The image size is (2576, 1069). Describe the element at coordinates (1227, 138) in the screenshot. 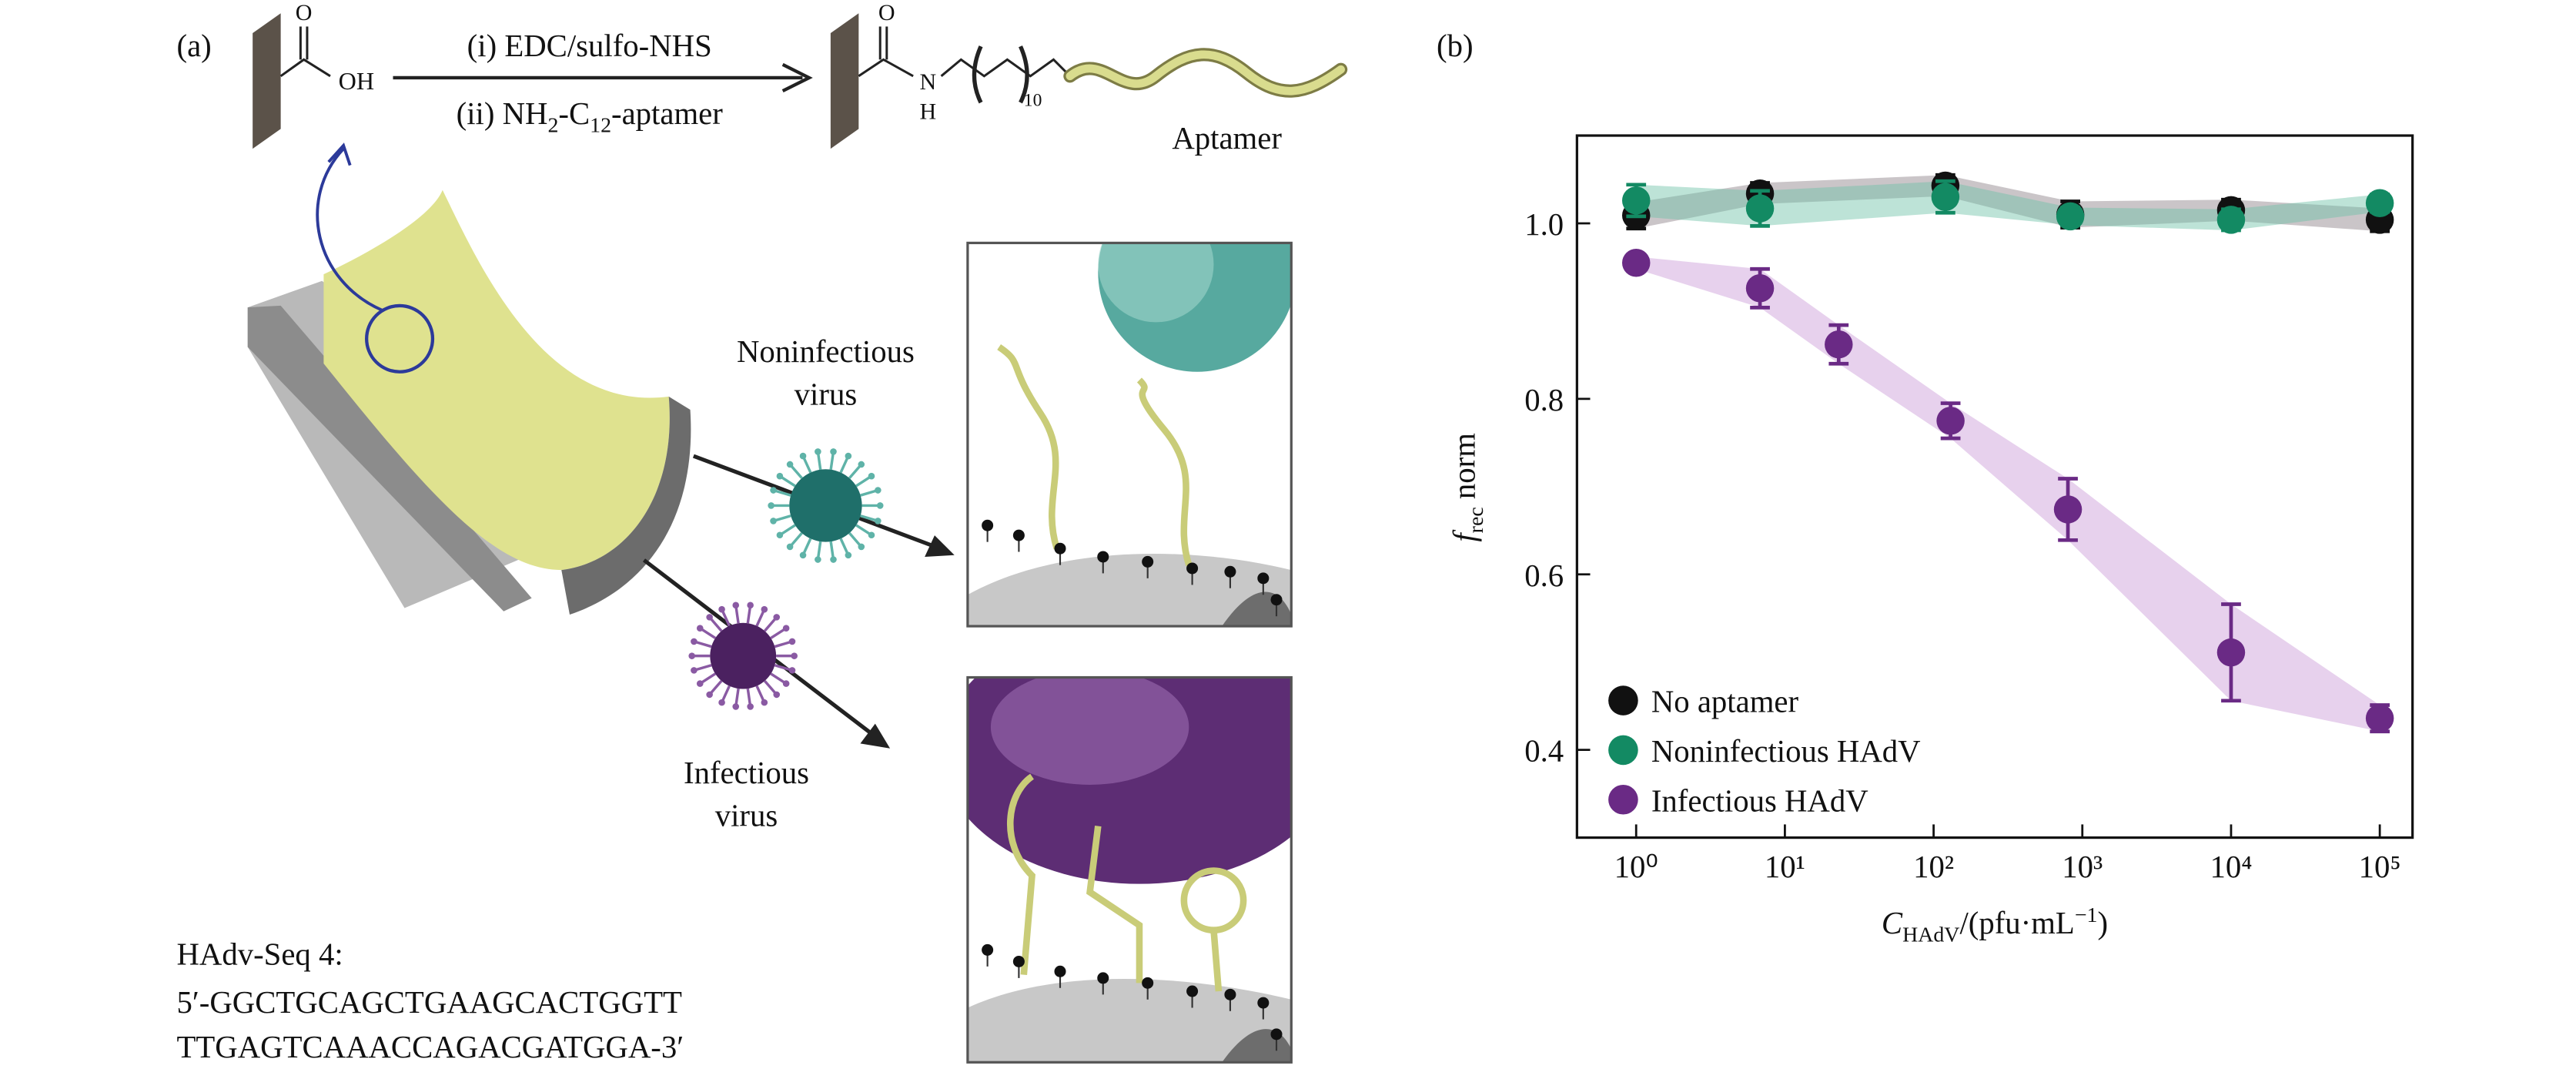

I see `aptamer-label: Aptamer` at that location.